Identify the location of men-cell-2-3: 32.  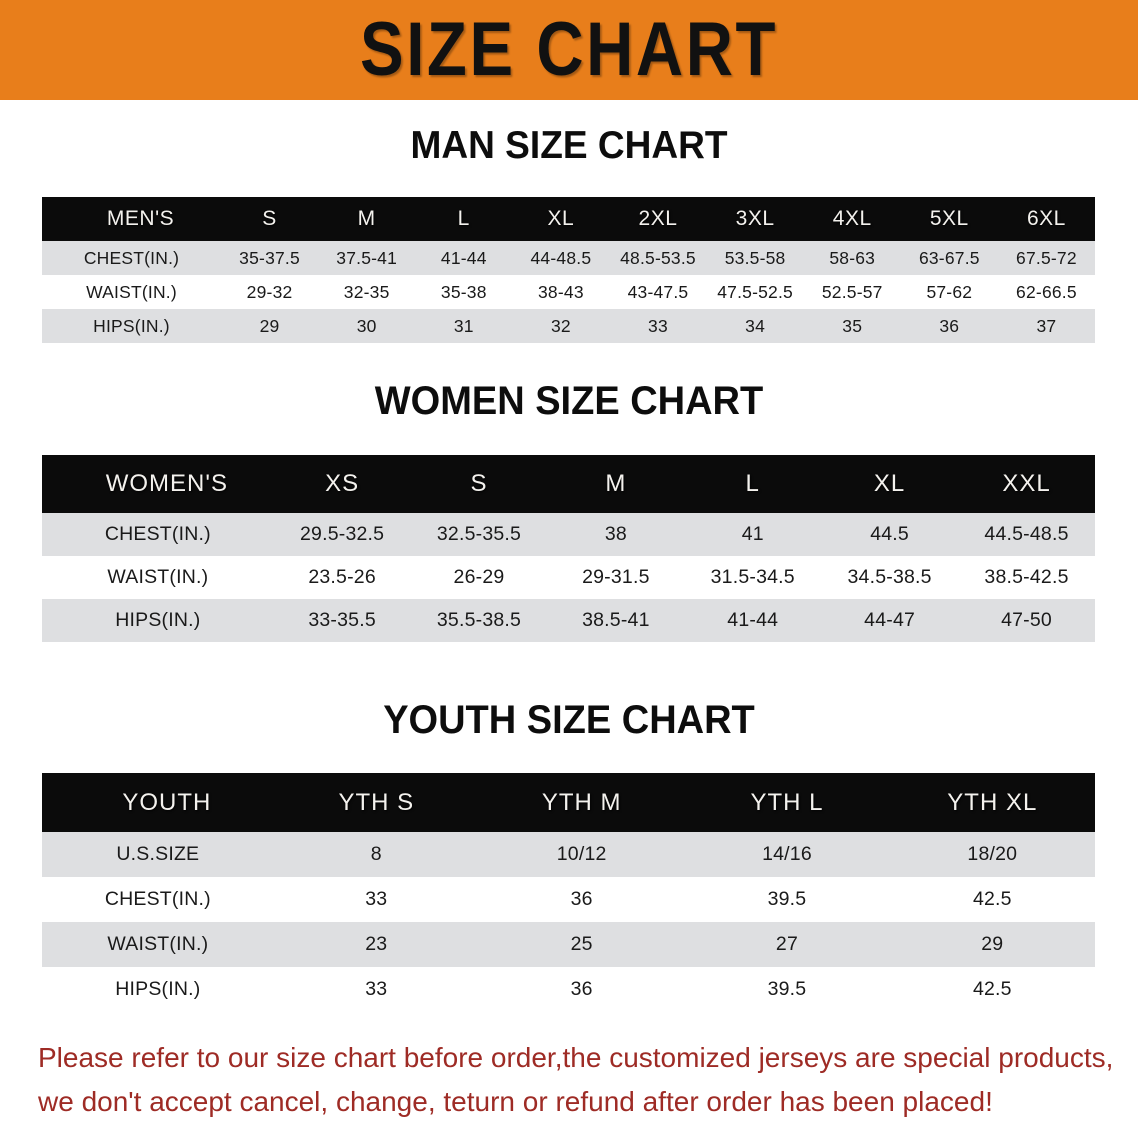
(560, 325).